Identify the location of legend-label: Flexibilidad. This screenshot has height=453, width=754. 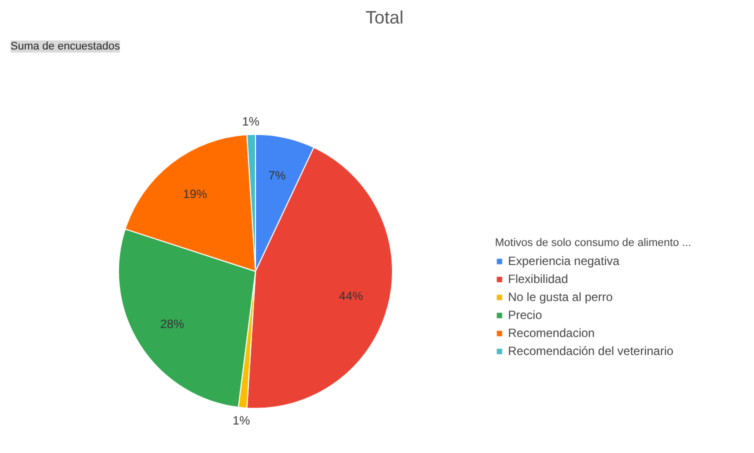
(538, 279).